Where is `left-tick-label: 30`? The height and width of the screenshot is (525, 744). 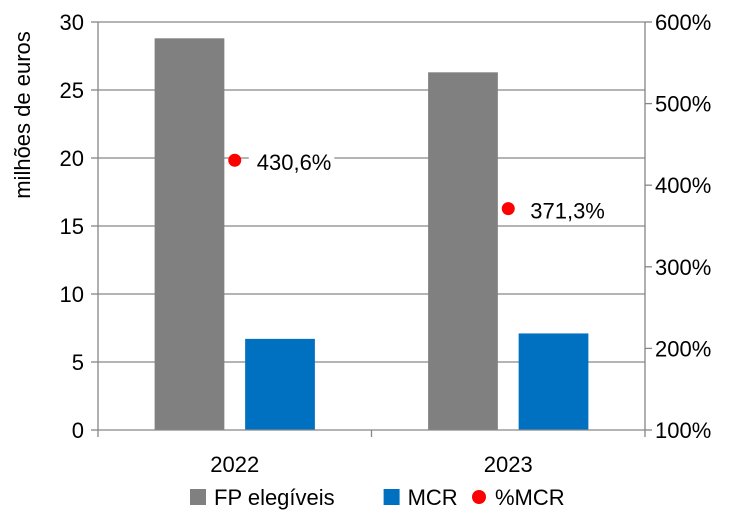
left-tick-label: 30 is located at coordinates (72, 22).